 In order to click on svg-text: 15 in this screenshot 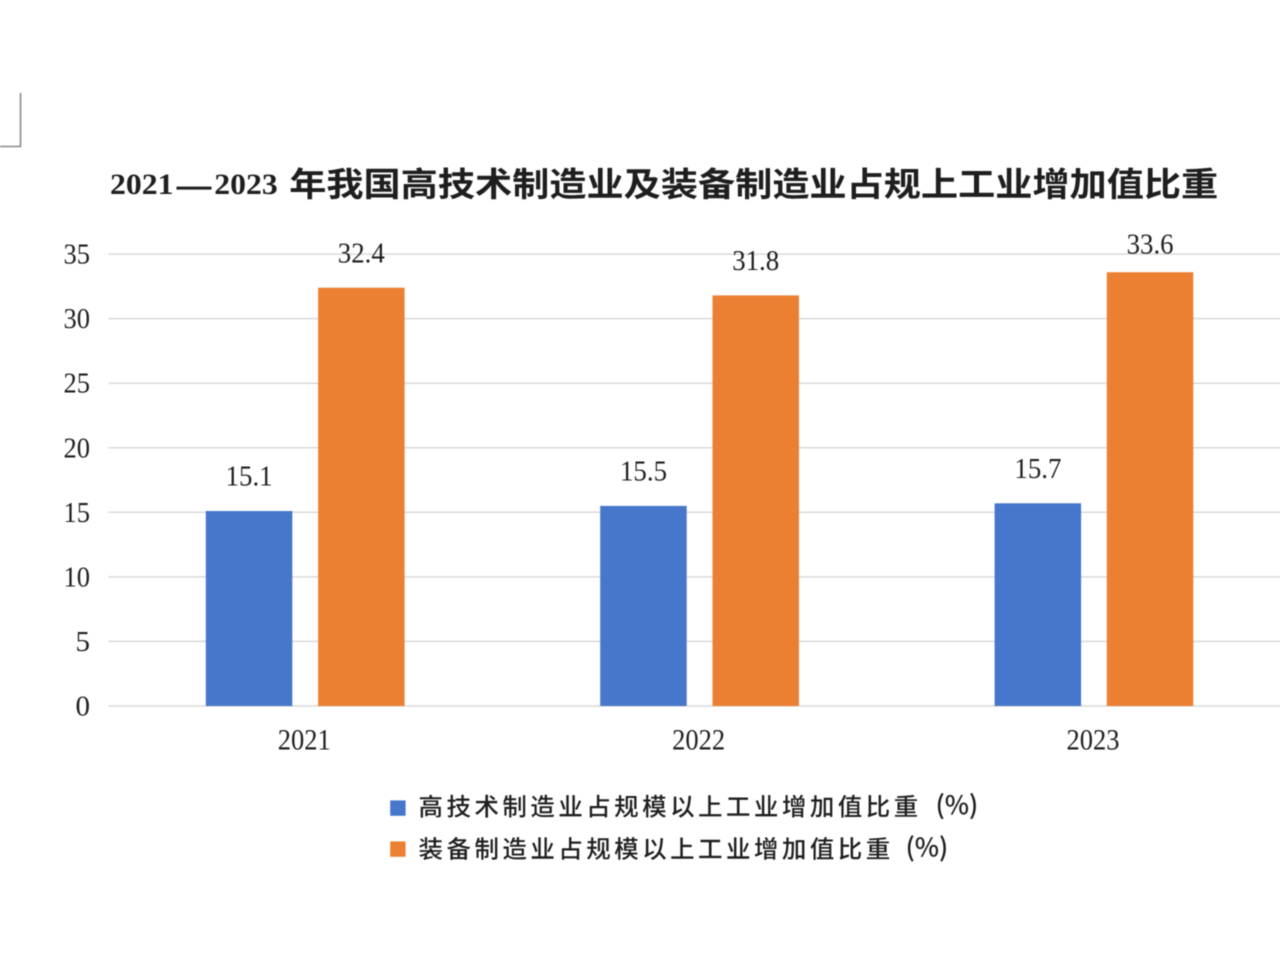, I will do `click(77, 513)`.